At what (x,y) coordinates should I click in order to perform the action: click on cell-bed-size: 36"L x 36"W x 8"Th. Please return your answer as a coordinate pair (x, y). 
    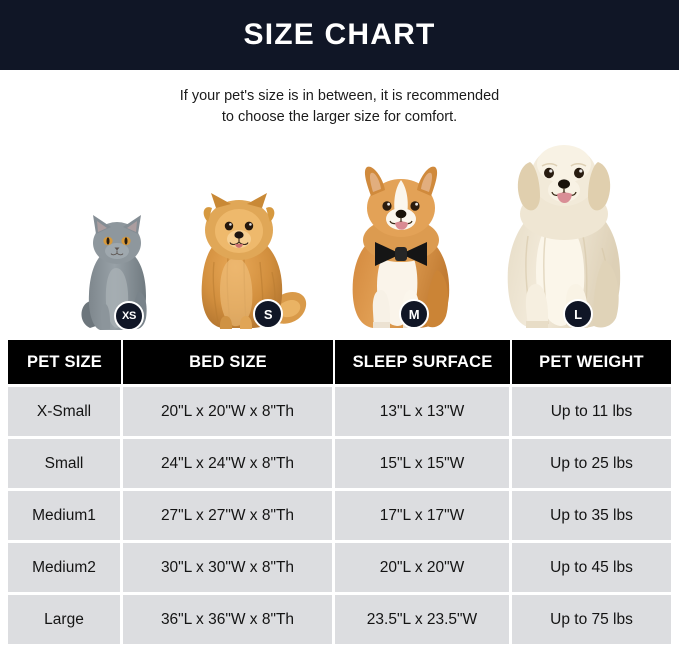
    Looking at the image, I should click on (229, 619).